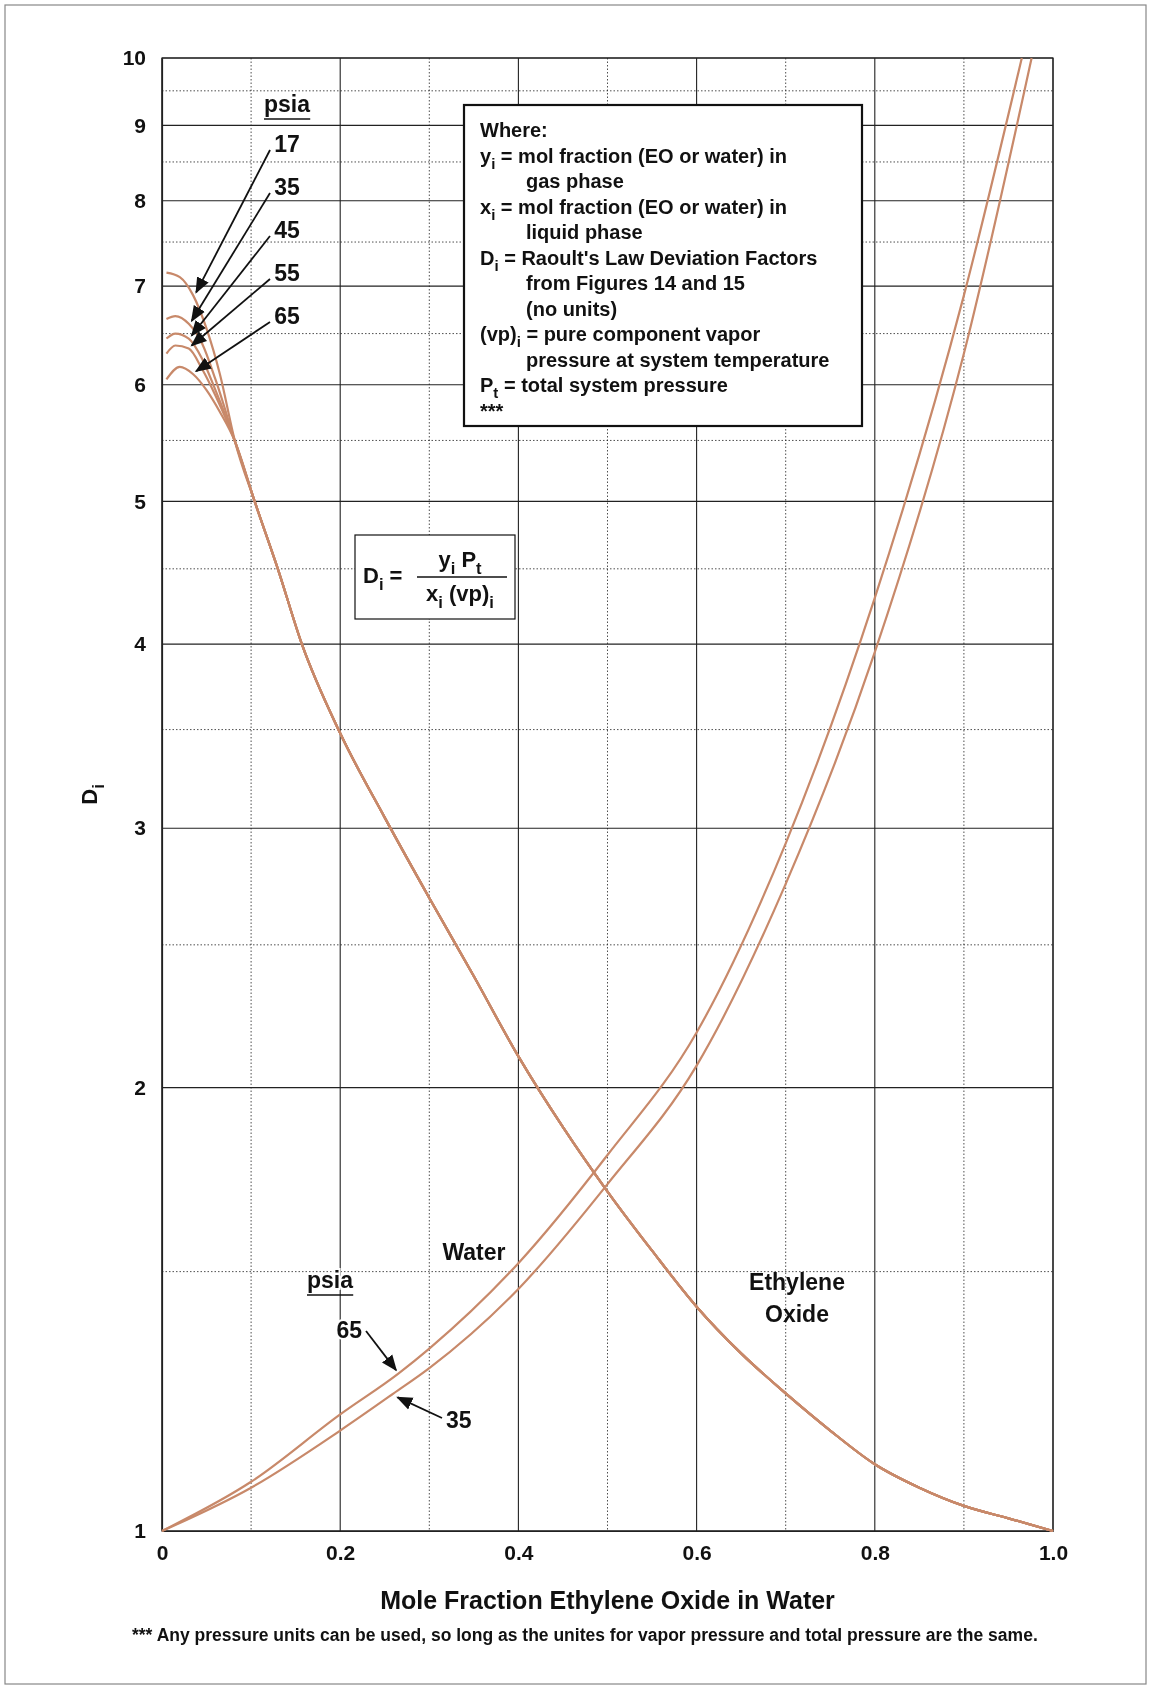 This screenshot has height=1689, width=1151. Describe the element at coordinates (140, 1531) in the screenshot. I see `y-tick-label: 1` at that location.